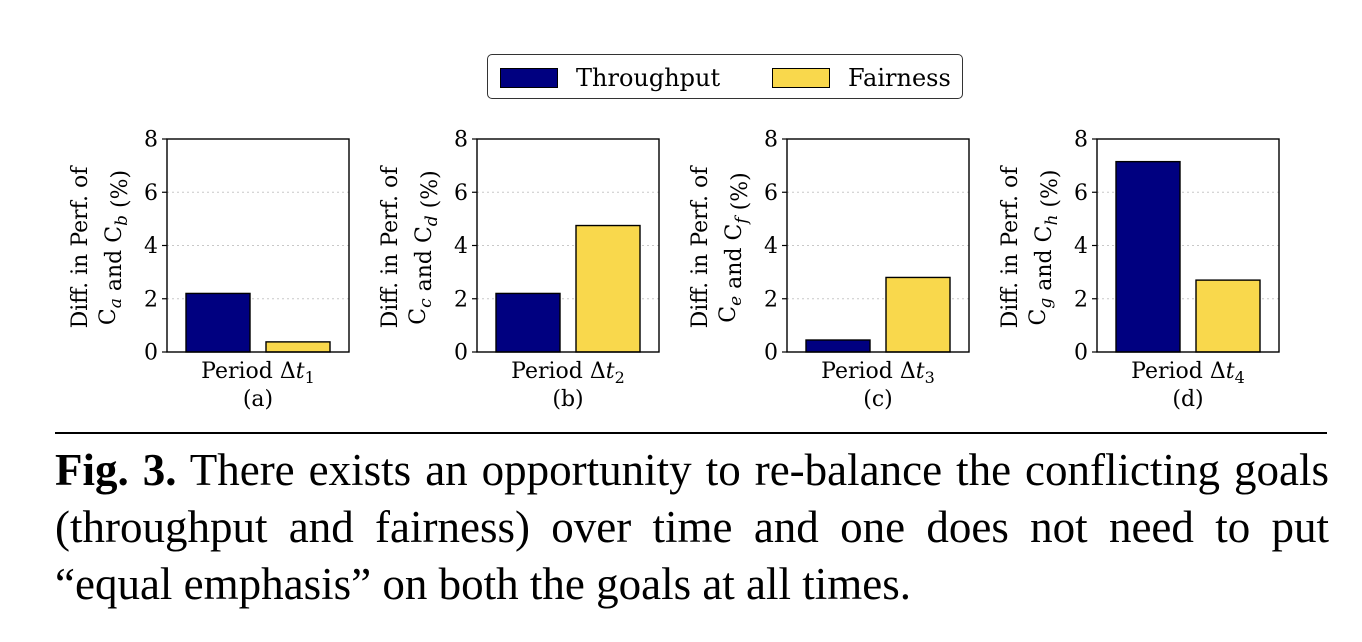  I want to click on x-axis-label: Period Δt3, so click(878, 373).